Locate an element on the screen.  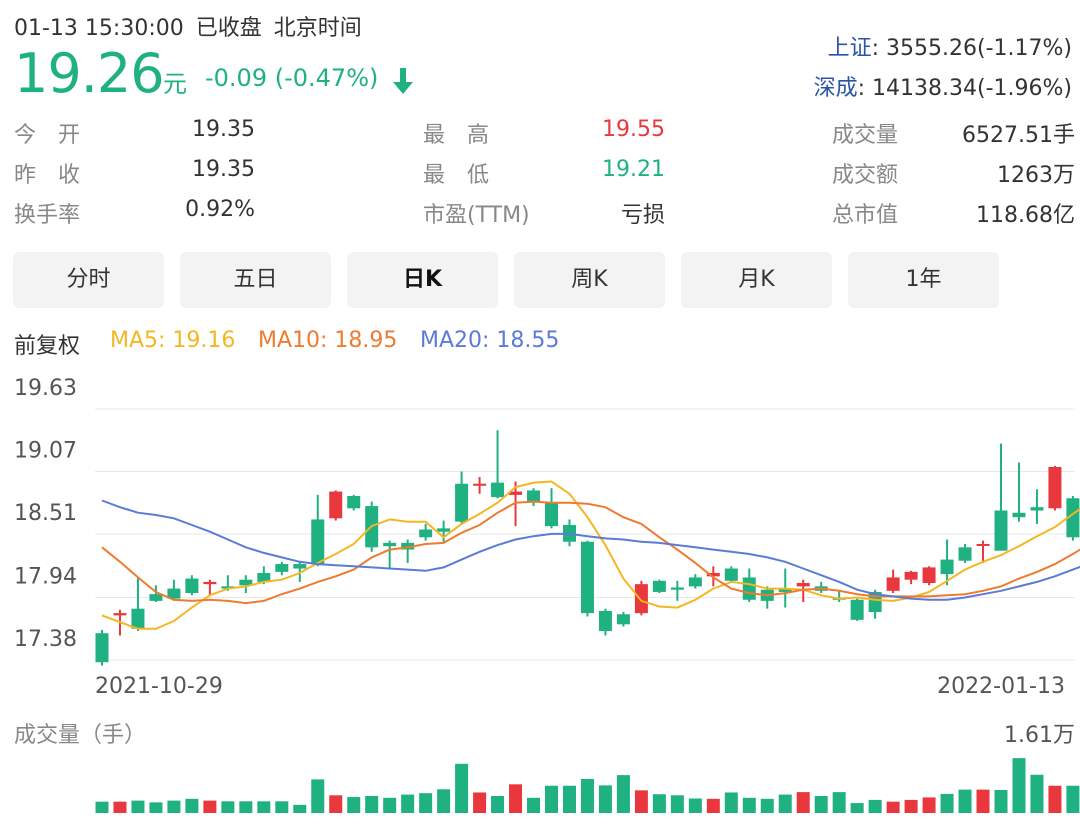
quote-timestamp: 01-13 15:30:00 已收盘 北京时间 is located at coordinates (194, 26).